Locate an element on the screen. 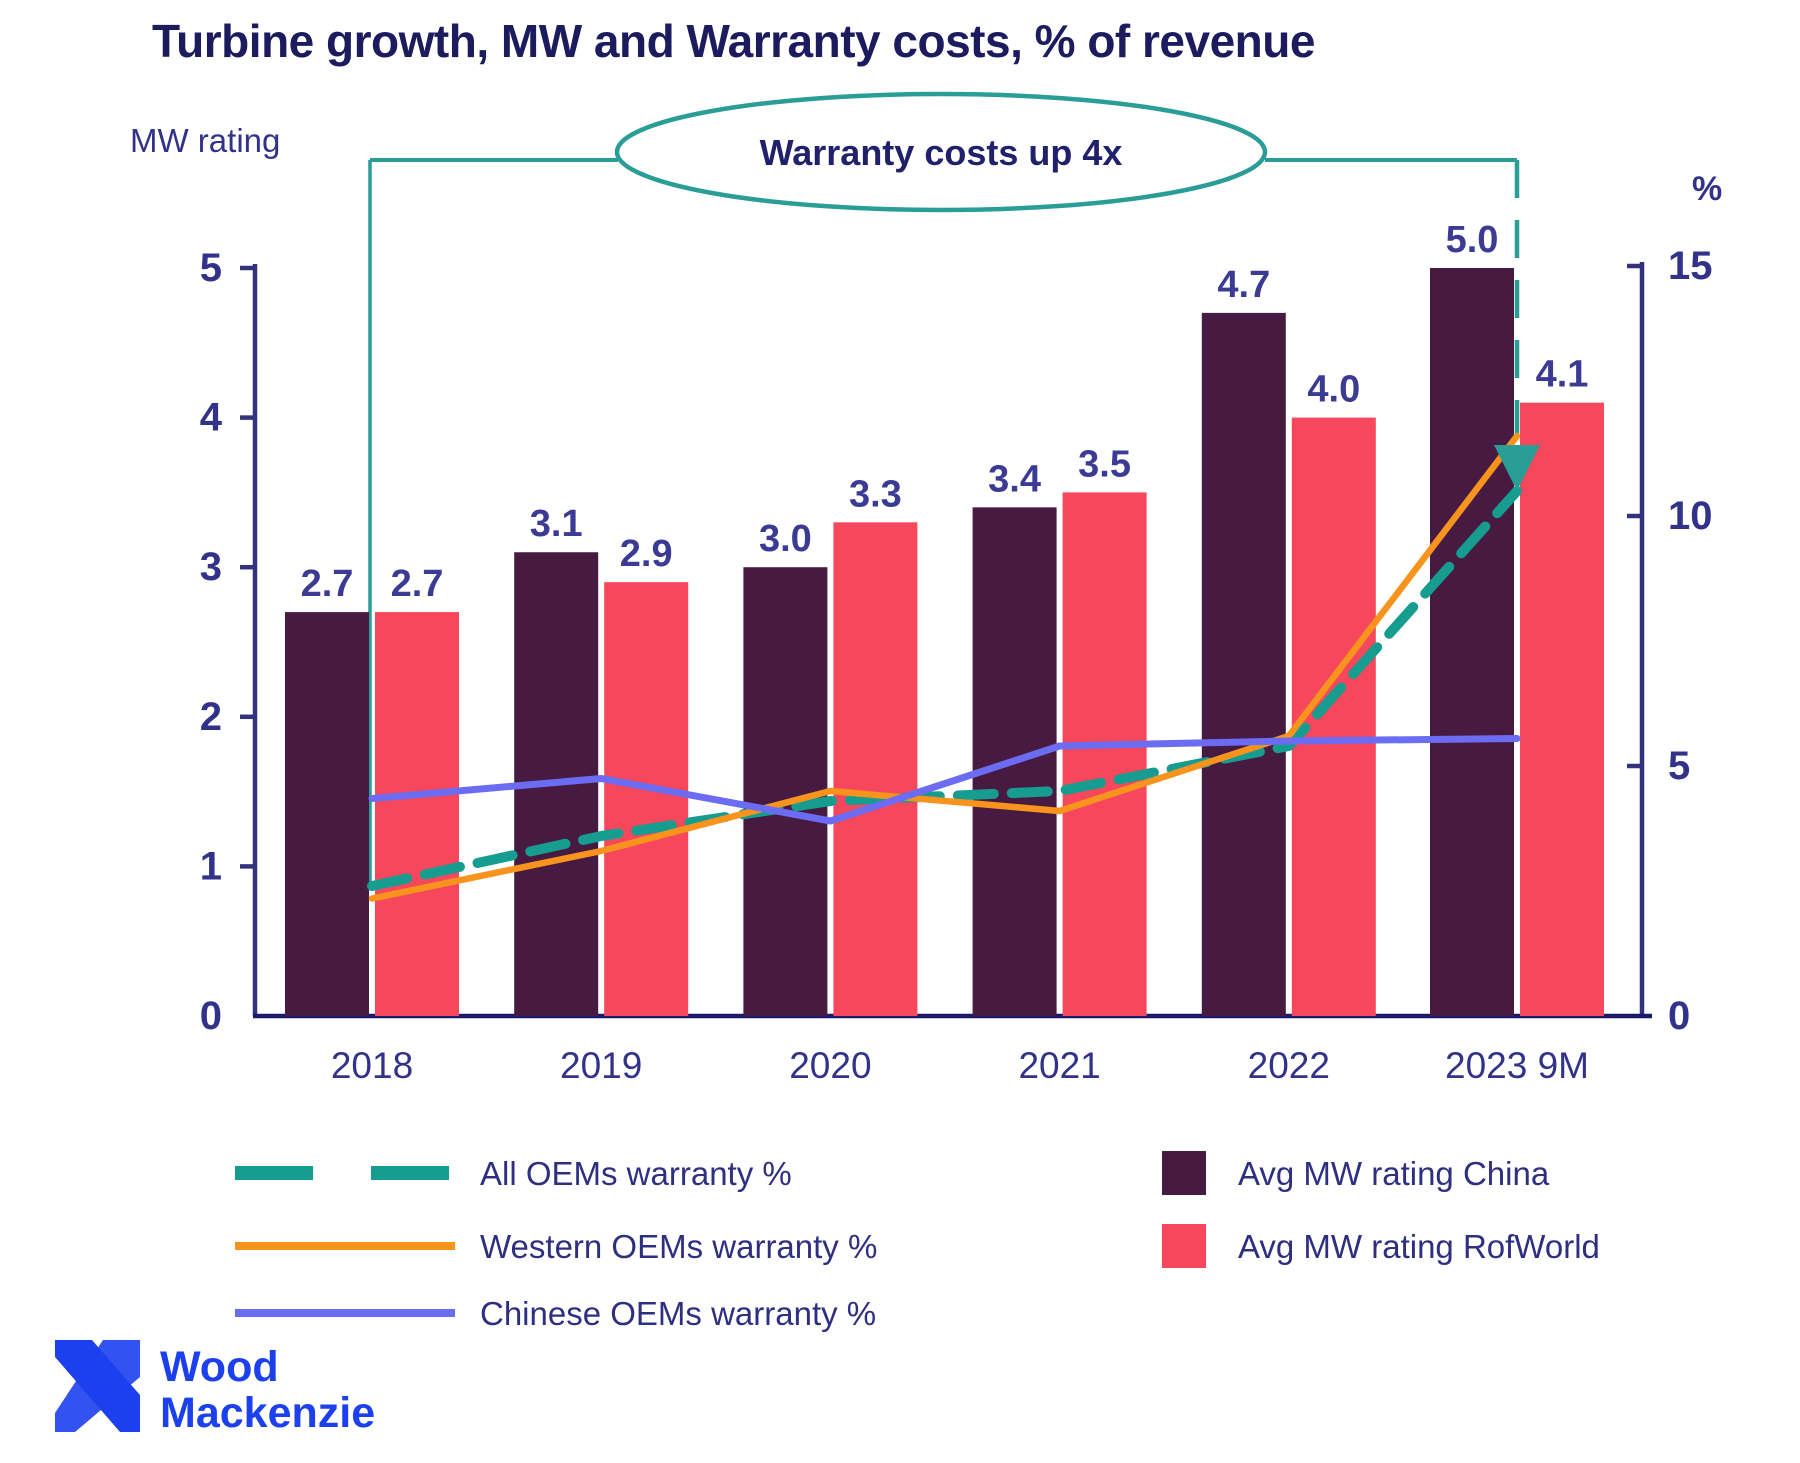 The image size is (1800, 1463). bar-value-label: 3.4 is located at coordinates (1014, 479).